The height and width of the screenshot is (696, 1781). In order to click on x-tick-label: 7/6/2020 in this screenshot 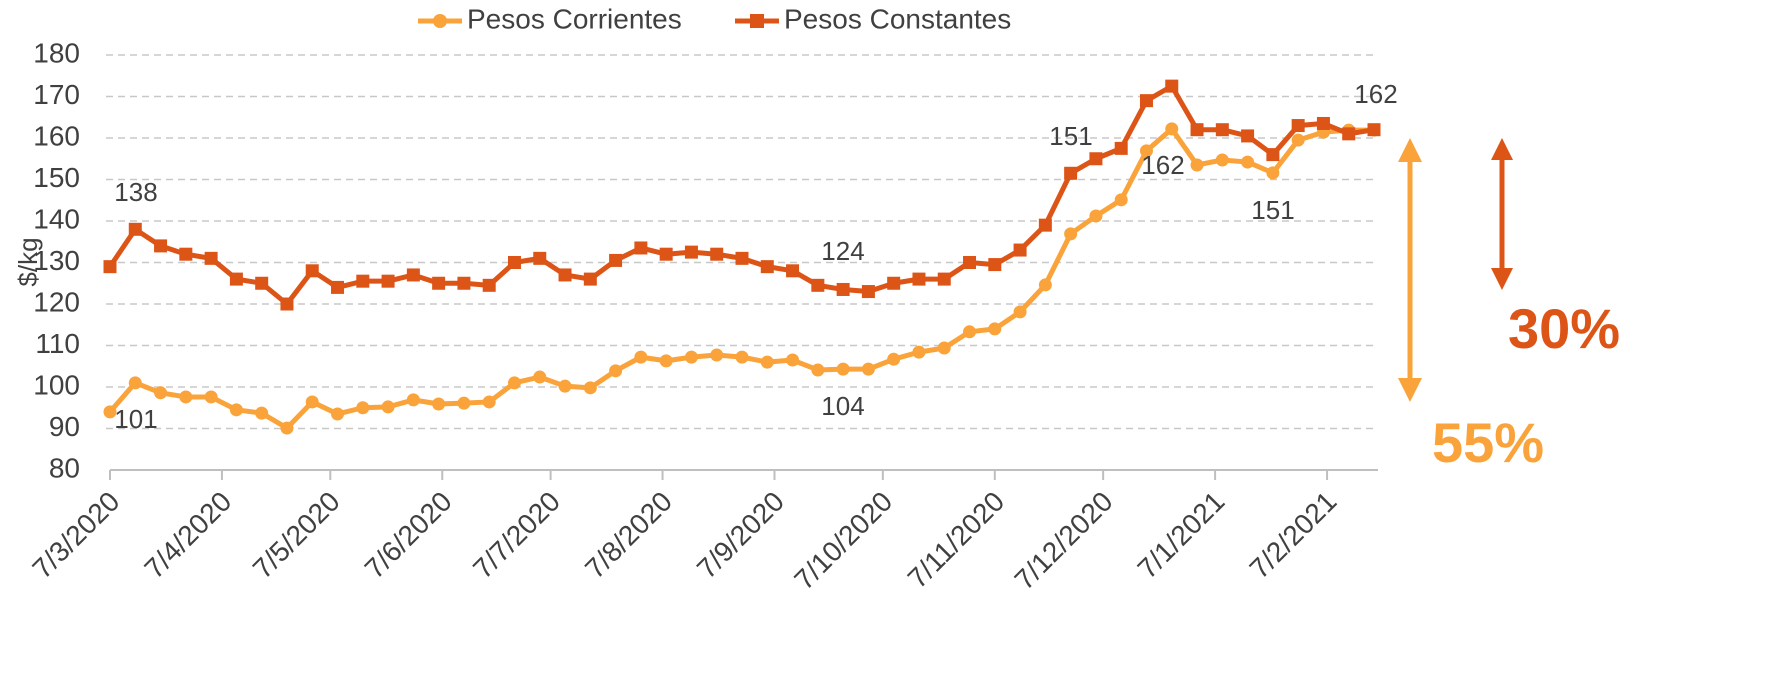, I will do `click(408, 535)`.